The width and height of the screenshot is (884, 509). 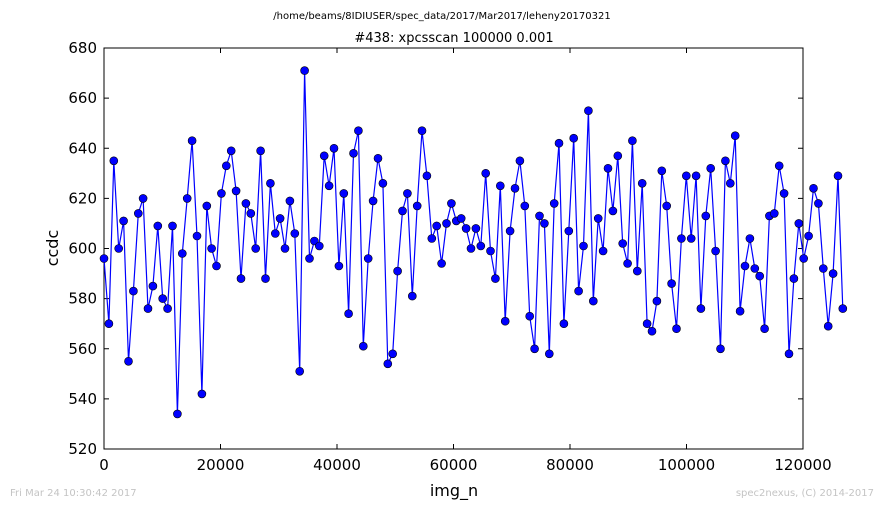 I want to click on y-tick-label: 600, so click(x=82, y=249).